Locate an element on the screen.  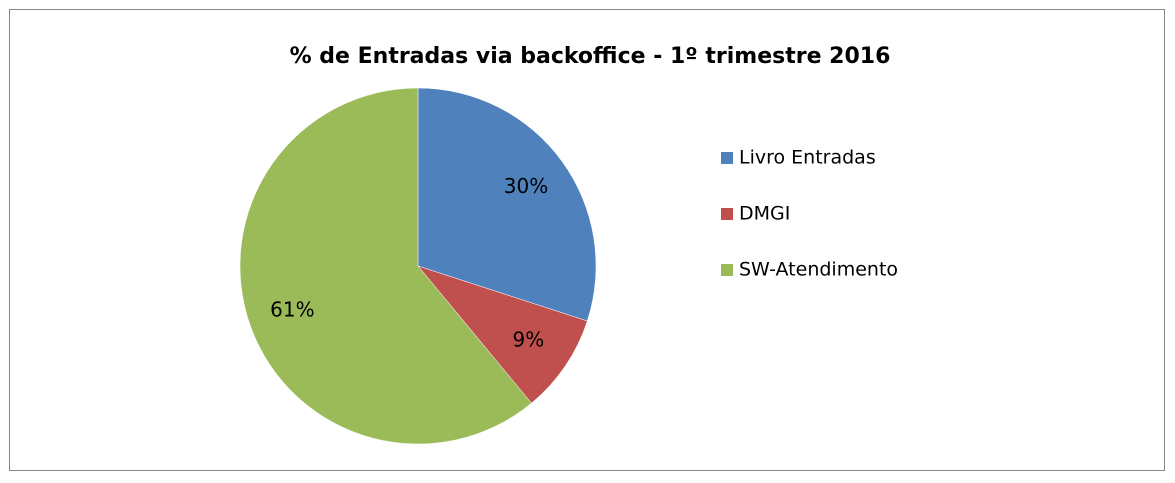
data-label: 9% is located at coordinates (529, 340).